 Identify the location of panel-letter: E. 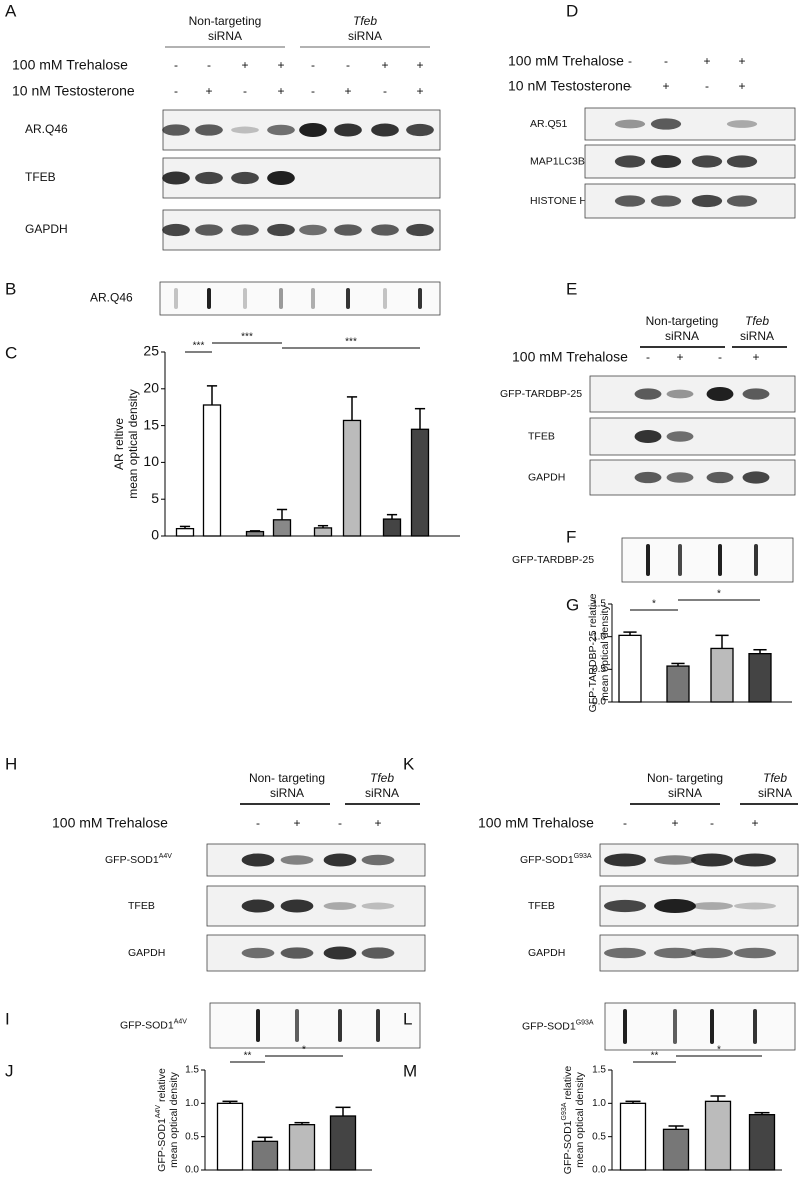
(571, 288).